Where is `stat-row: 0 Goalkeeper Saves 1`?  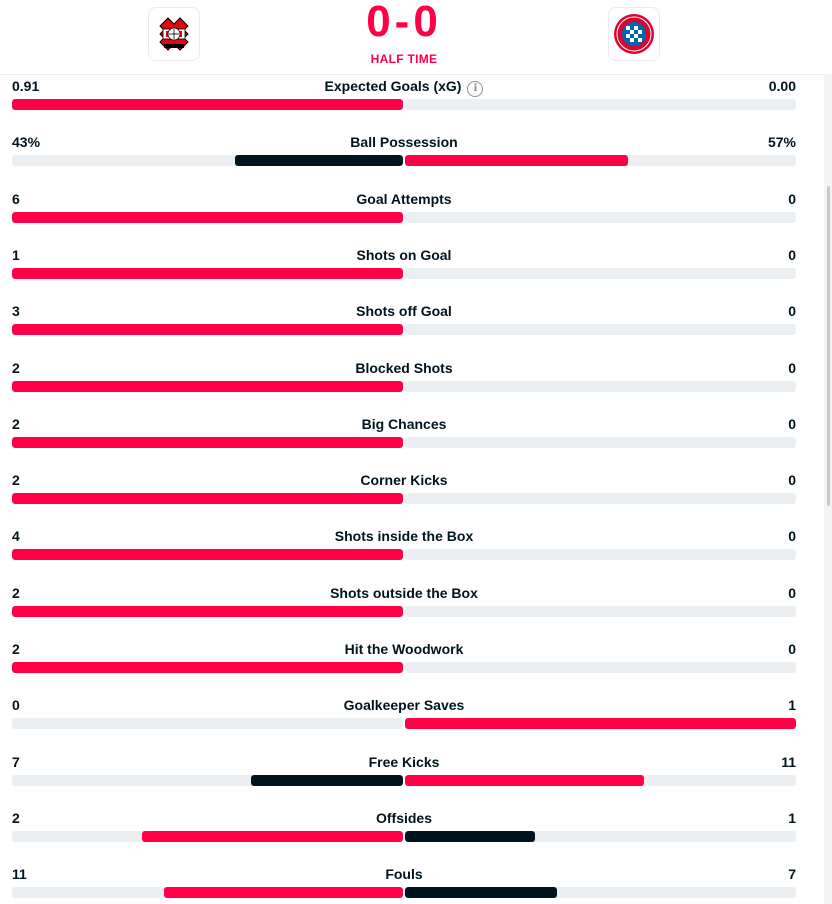
stat-row: 0 Goalkeeper Saves 1 is located at coordinates (416, 715).